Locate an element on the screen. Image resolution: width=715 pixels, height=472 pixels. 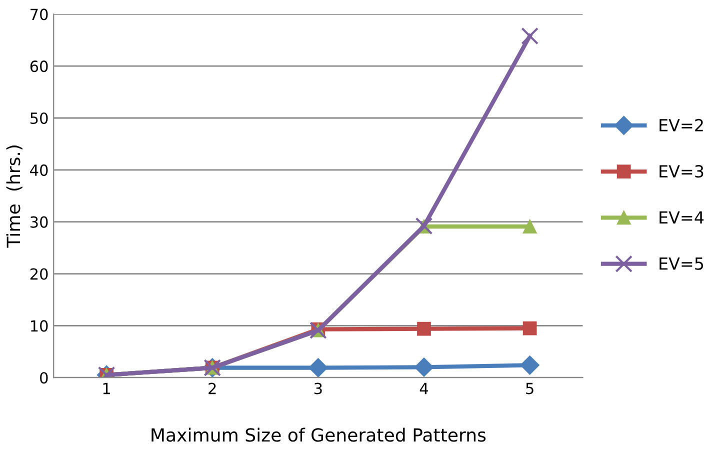
x-axis-title: Maximum Size of Generated Patterns is located at coordinates (319, 435).